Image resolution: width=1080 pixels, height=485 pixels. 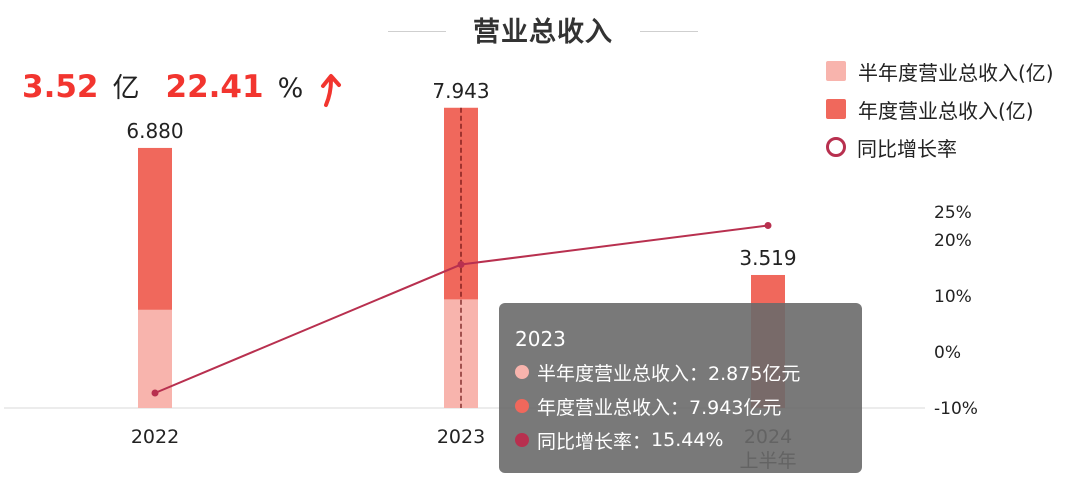 I want to click on bar-data-label: 6.880, so click(x=154, y=131).